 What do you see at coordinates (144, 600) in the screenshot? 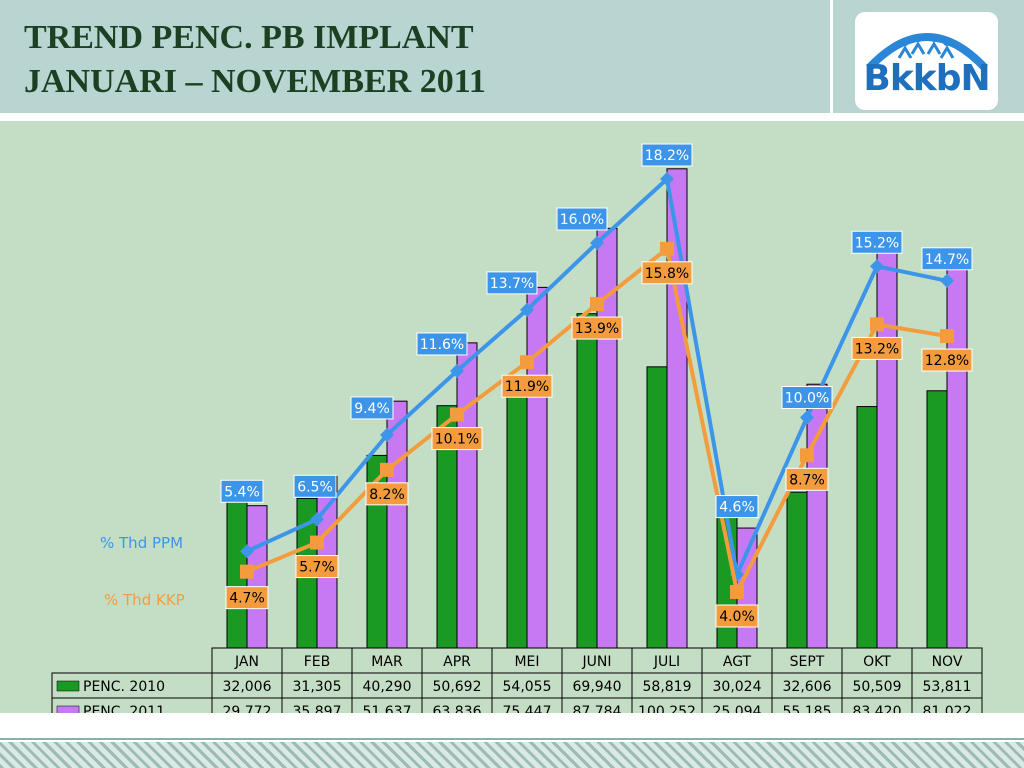
I see `kkp-legend-label: % Thd KKP` at bounding box center [144, 600].